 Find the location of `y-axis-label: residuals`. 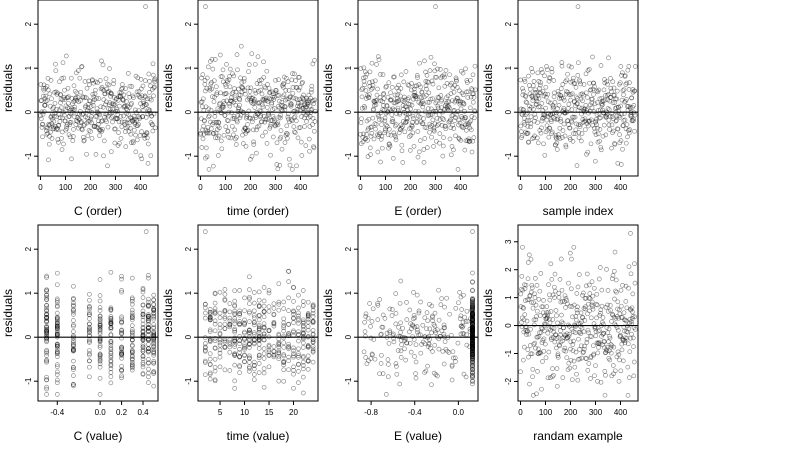

y-axis-label: residuals is located at coordinates (168, 313).